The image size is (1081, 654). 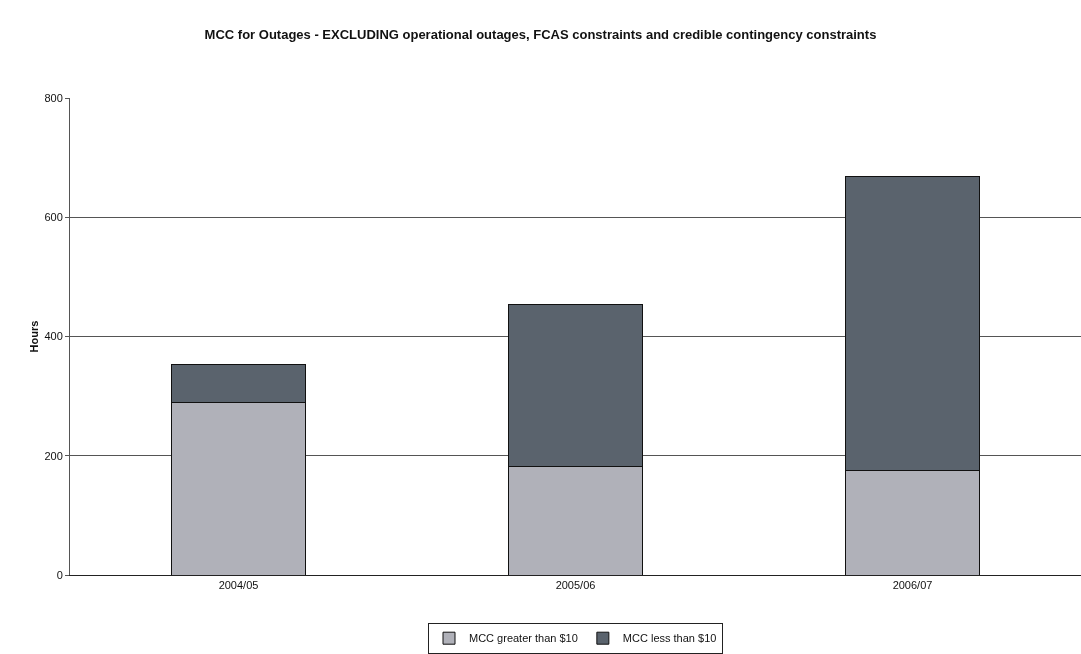 I want to click on y-tick-label: 800, so click(x=53, y=97).